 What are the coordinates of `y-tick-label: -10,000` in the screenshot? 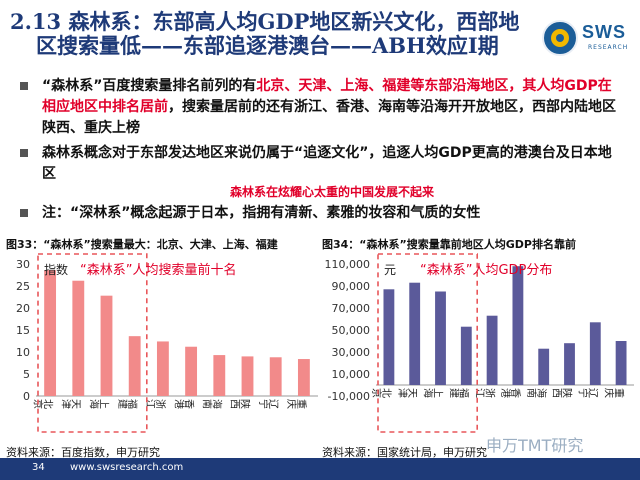 It's located at (349, 396).